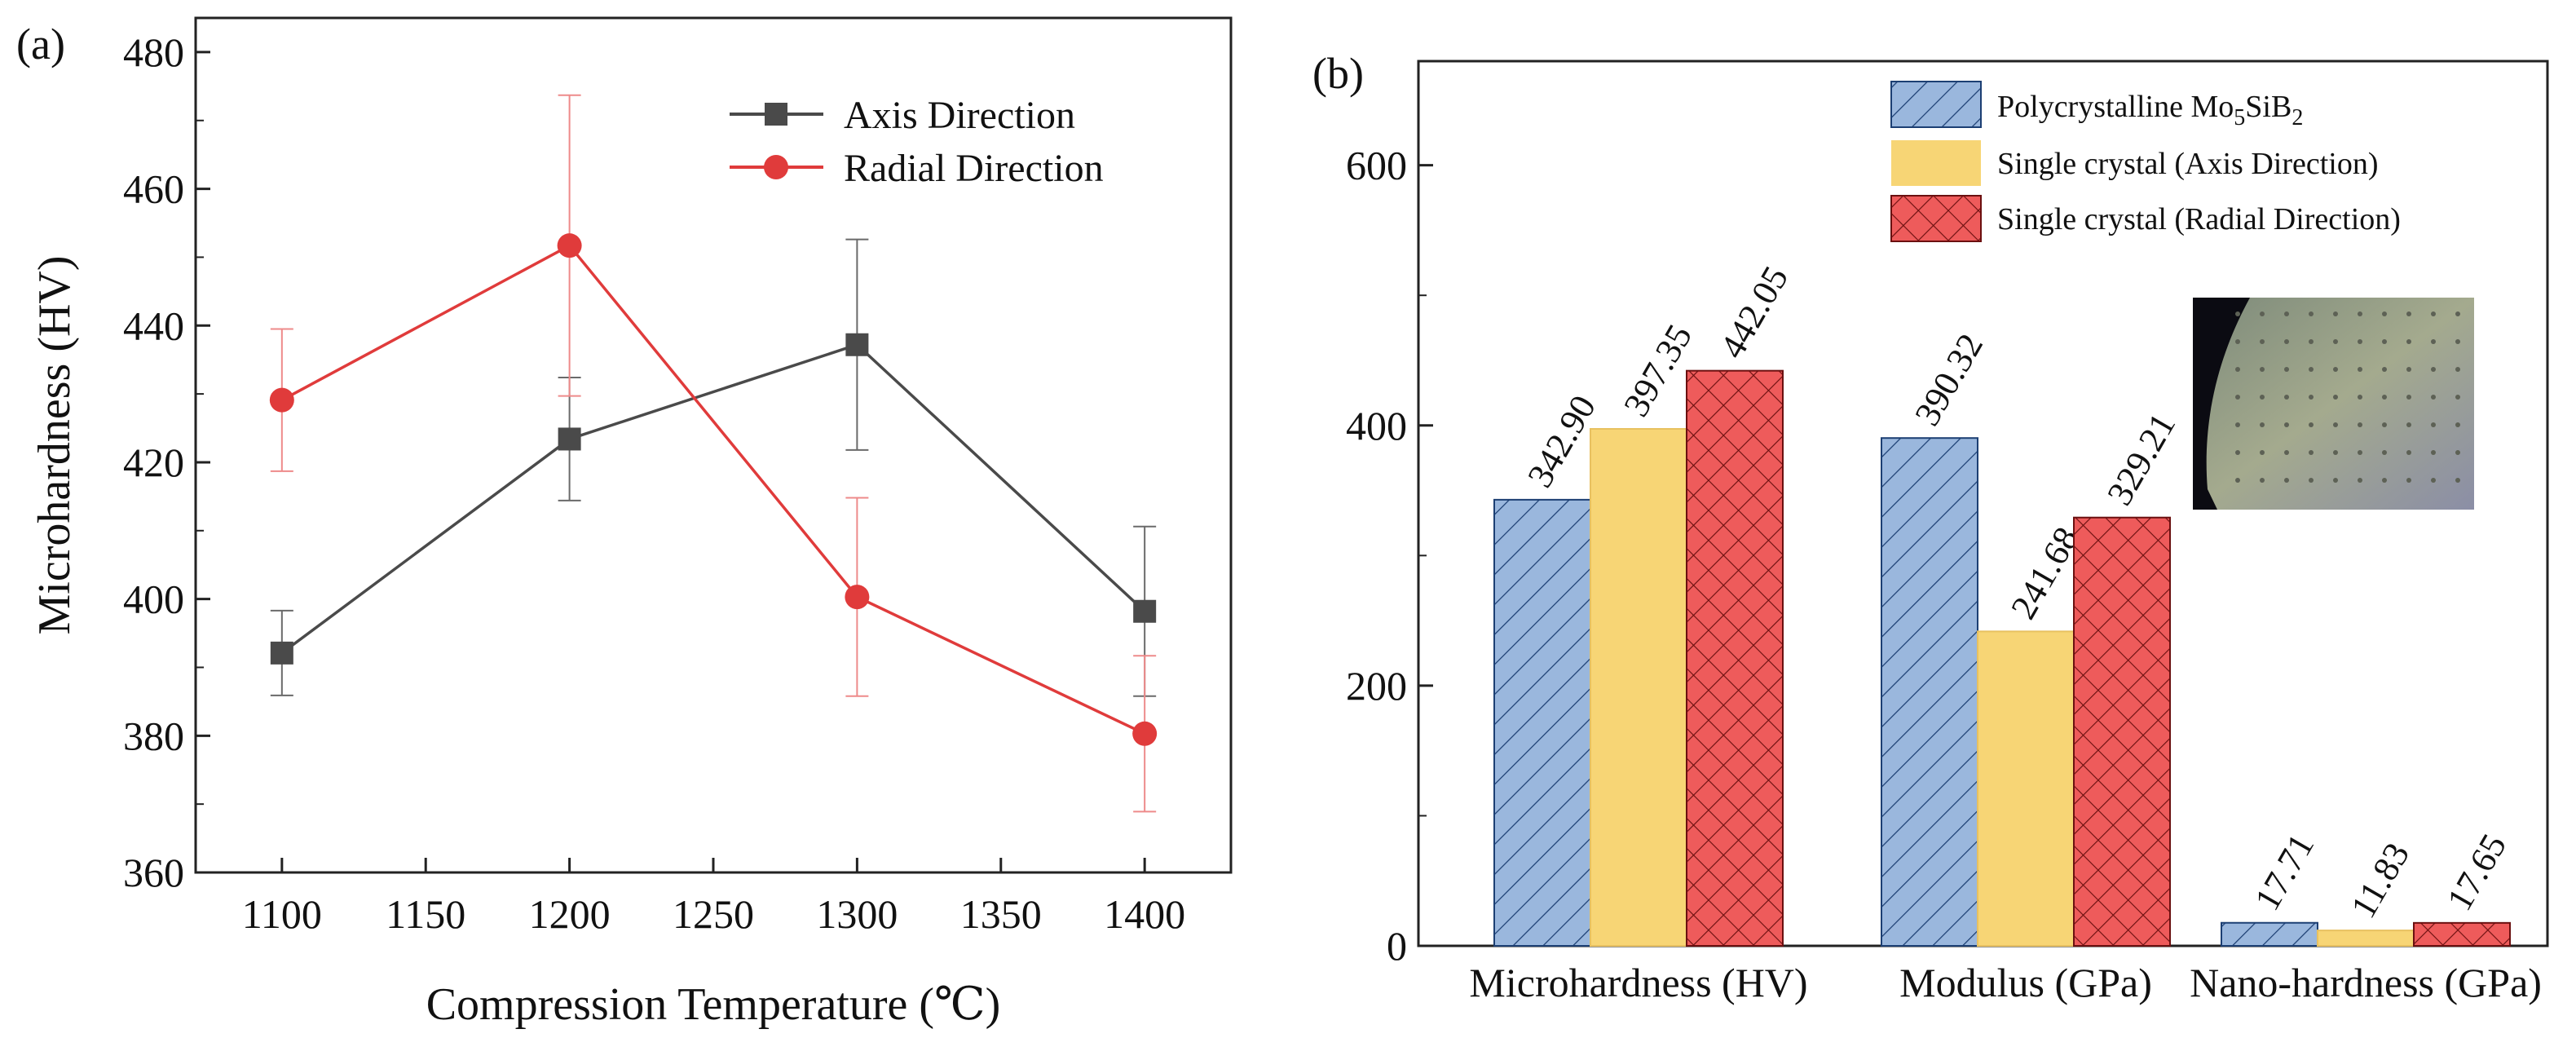  Describe the element at coordinates (917, 142) in the screenshot. I see `panel-a-legend: Axis Direction Radial Direction` at that location.